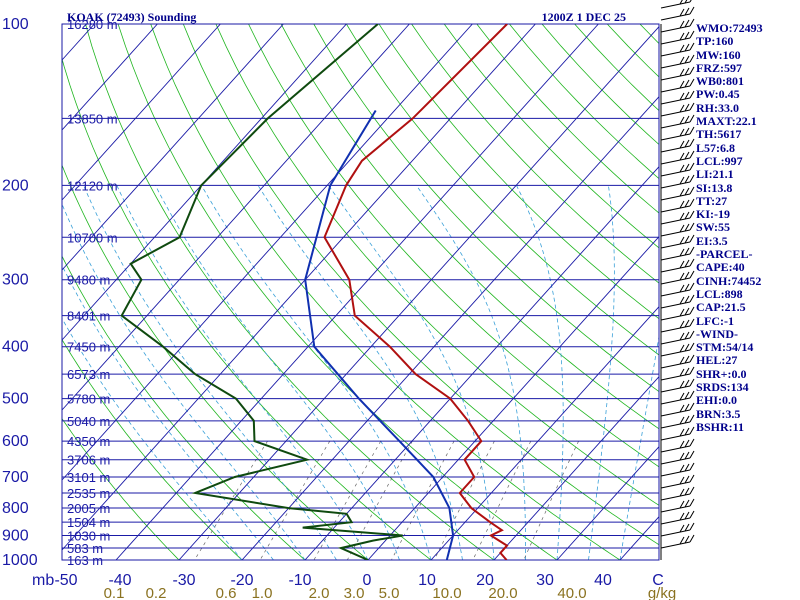  Describe the element at coordinates (15, 399) in the screenshot. I see `pressure-tick-label: 500` at that location.